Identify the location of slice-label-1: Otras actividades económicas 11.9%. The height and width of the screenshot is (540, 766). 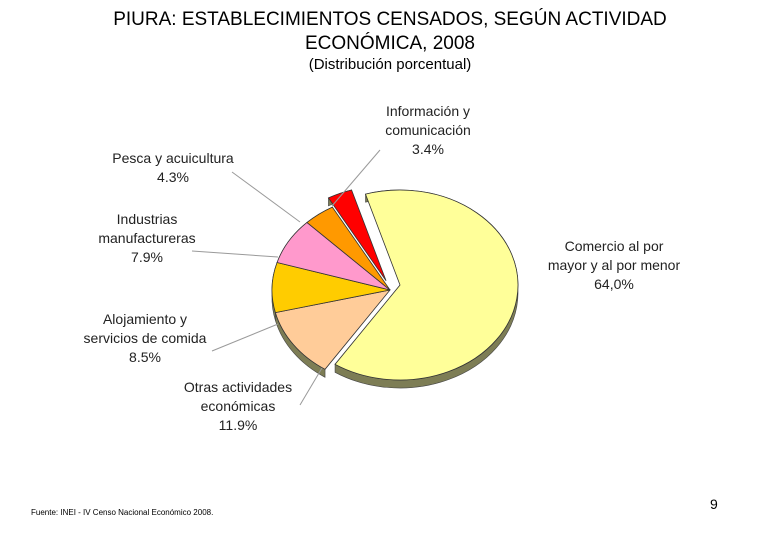
(238, 406).